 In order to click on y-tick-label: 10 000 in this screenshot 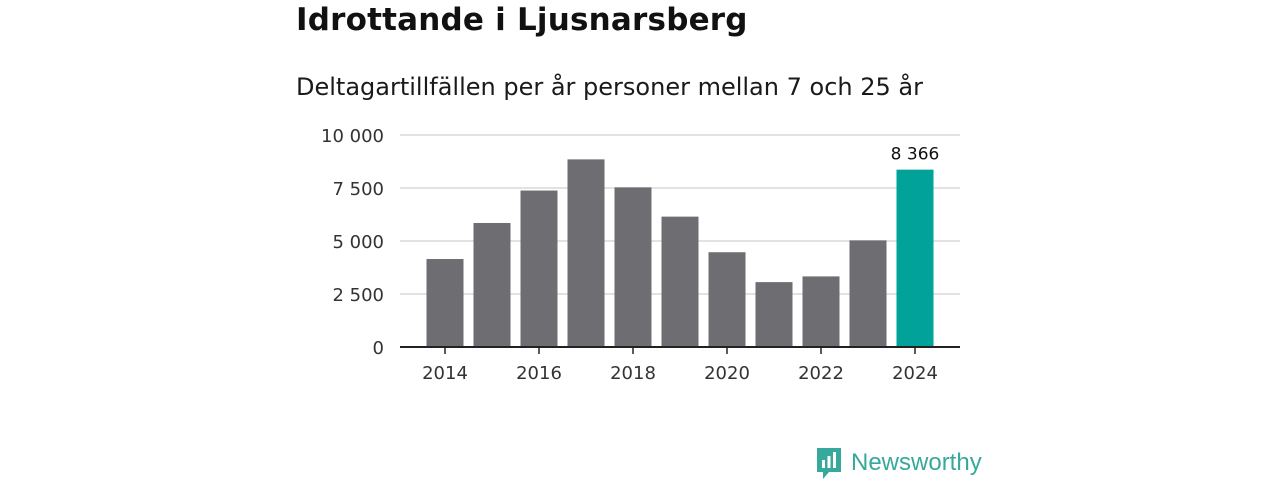, I will do `click(352, 136)`.